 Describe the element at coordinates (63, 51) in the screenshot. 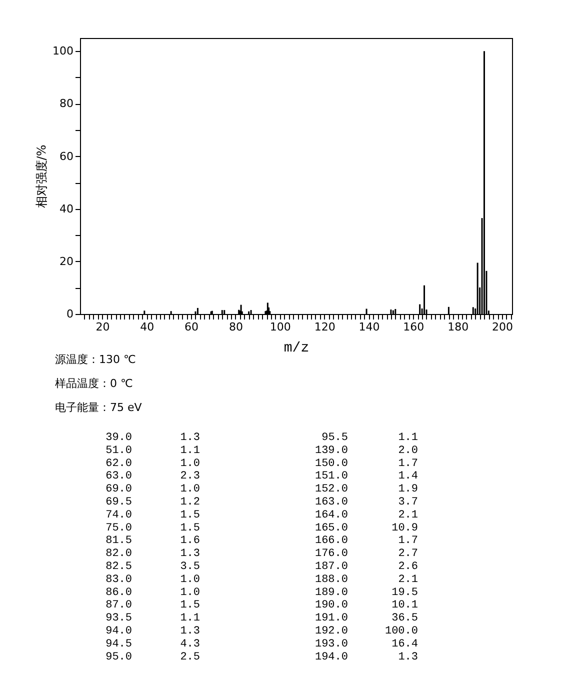

I see `y-tick-label: 100` at that location.